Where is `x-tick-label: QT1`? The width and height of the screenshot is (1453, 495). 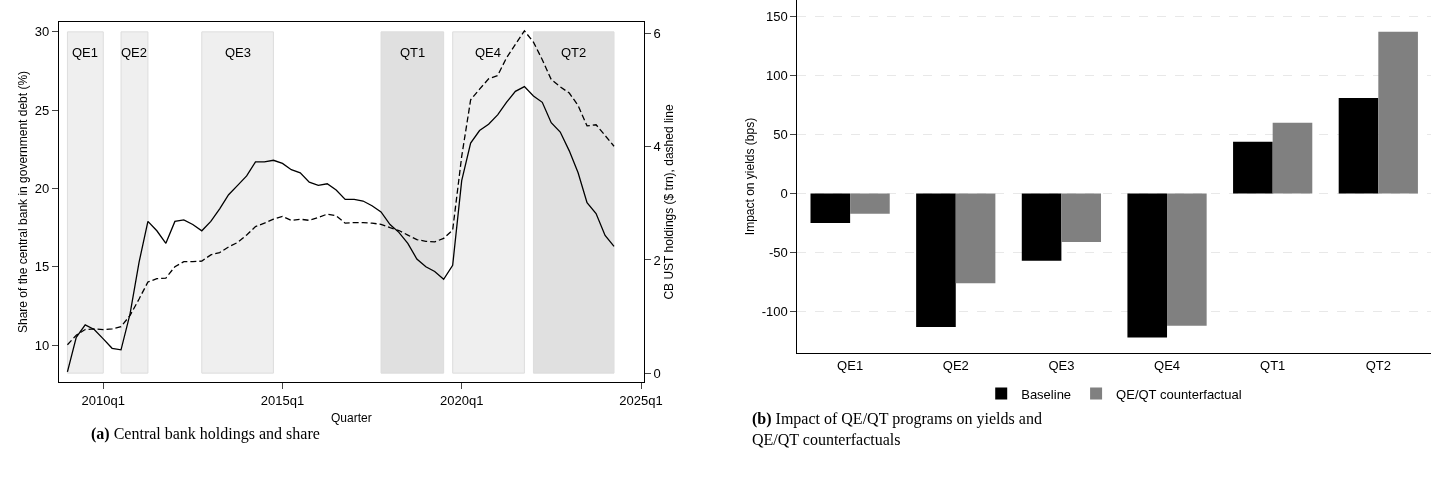 x-tick-label: QT1 is located at coordinates (1273, 365).